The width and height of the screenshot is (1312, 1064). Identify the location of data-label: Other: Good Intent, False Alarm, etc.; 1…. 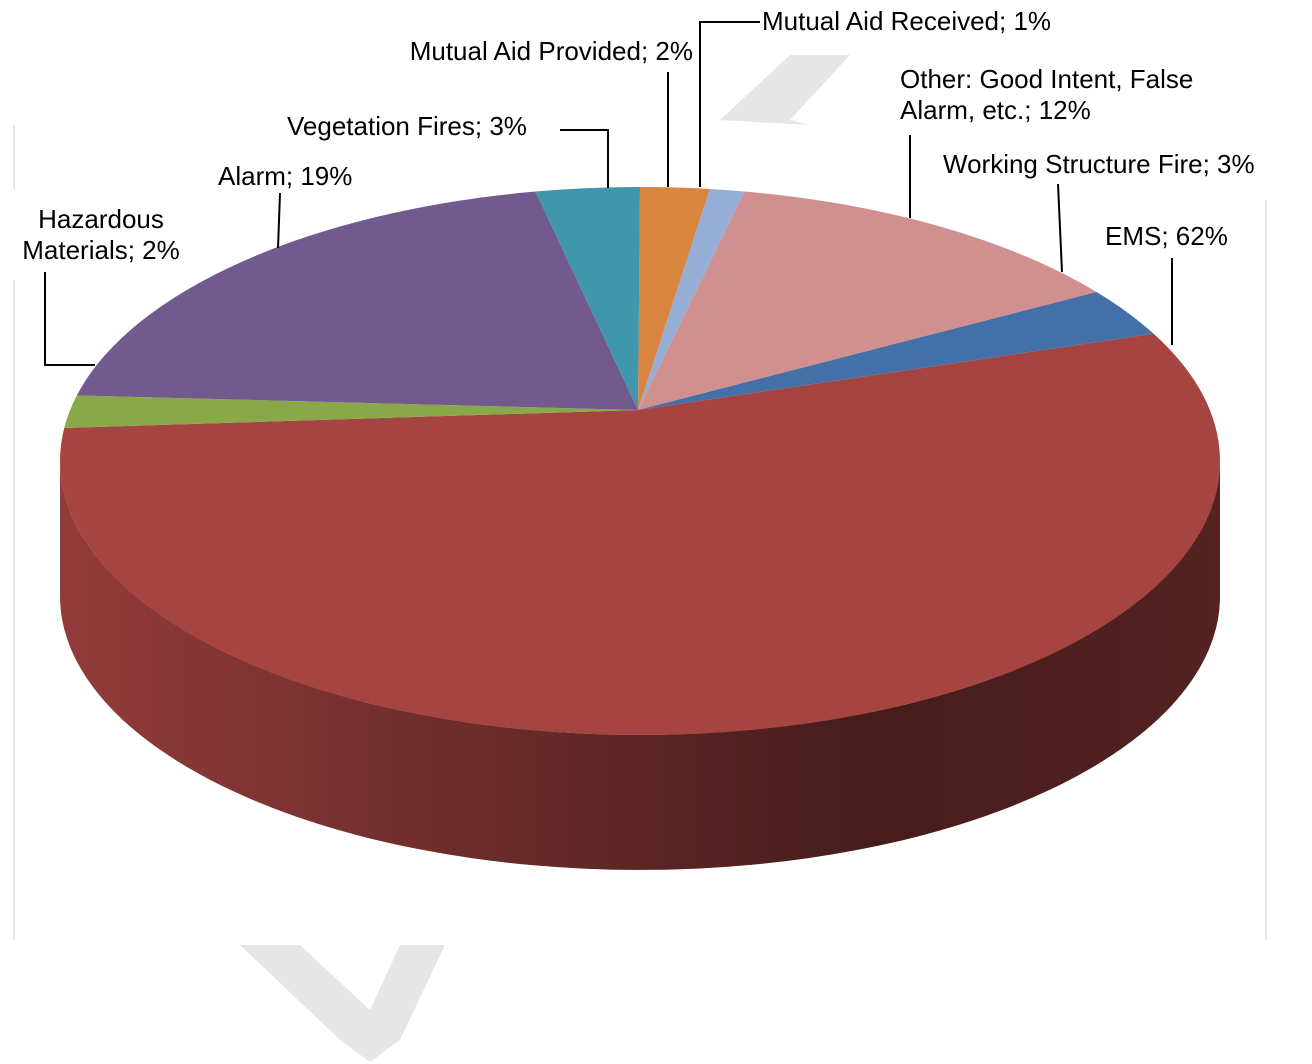
(1047, 94).